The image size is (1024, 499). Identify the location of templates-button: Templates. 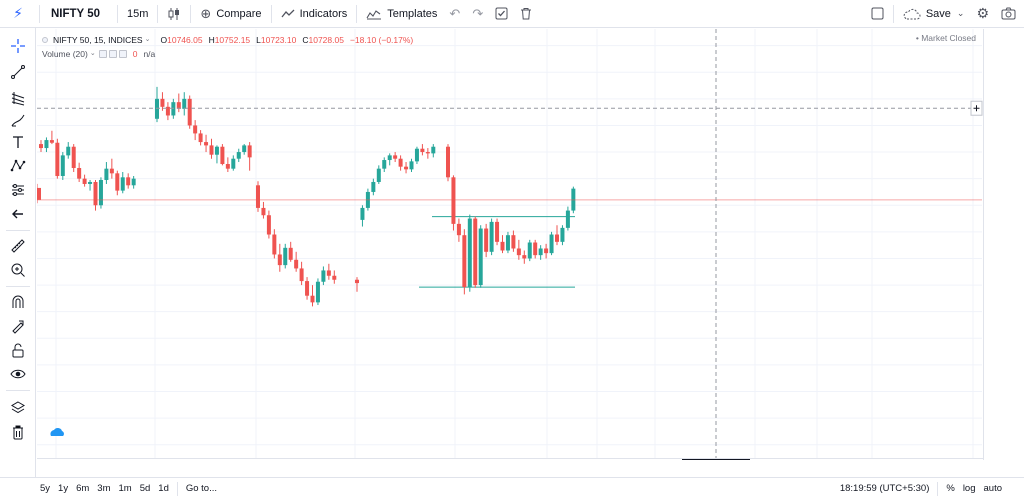
(401, 14).